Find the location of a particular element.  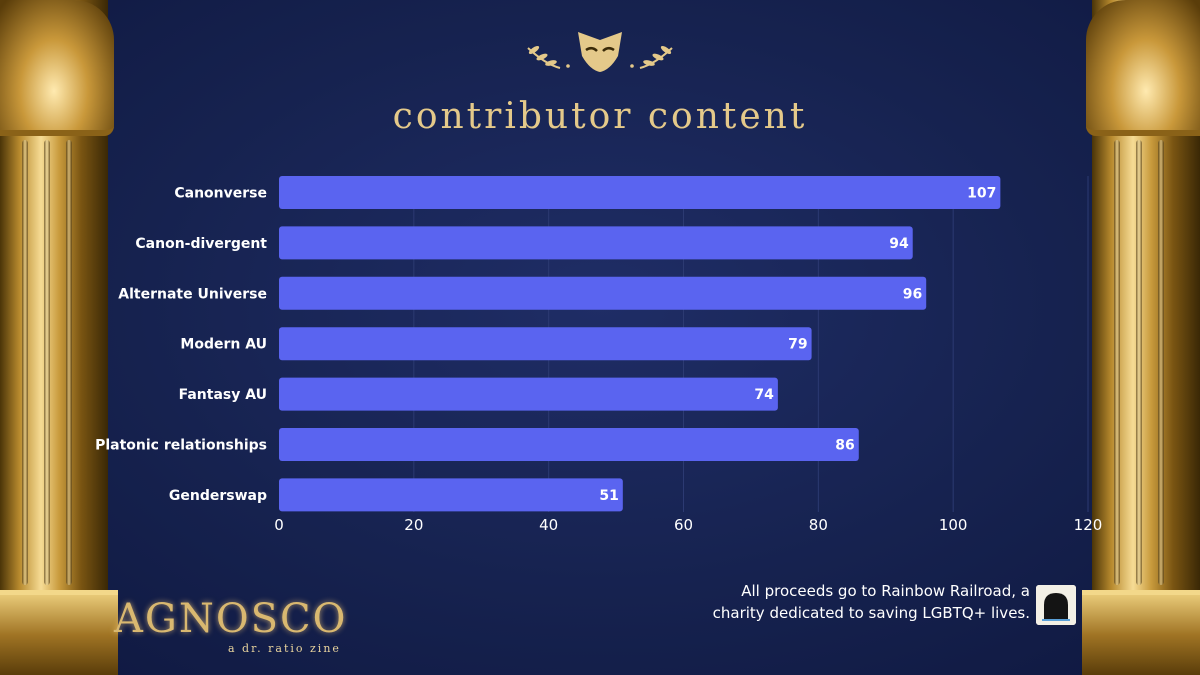

left-column-decoration is located at coordinates (59, 337).